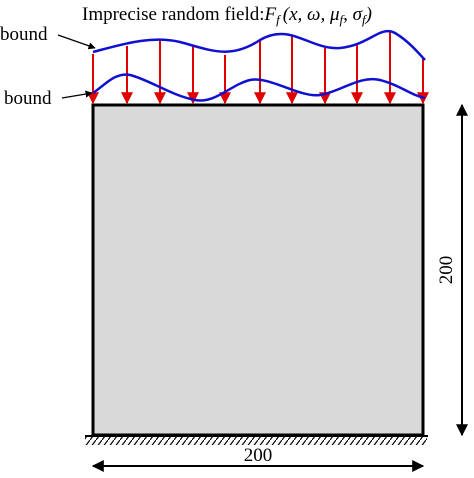  I want to click on title: Imprecise random field:Ff (x, ω, μf, σf), so click(227, 15).